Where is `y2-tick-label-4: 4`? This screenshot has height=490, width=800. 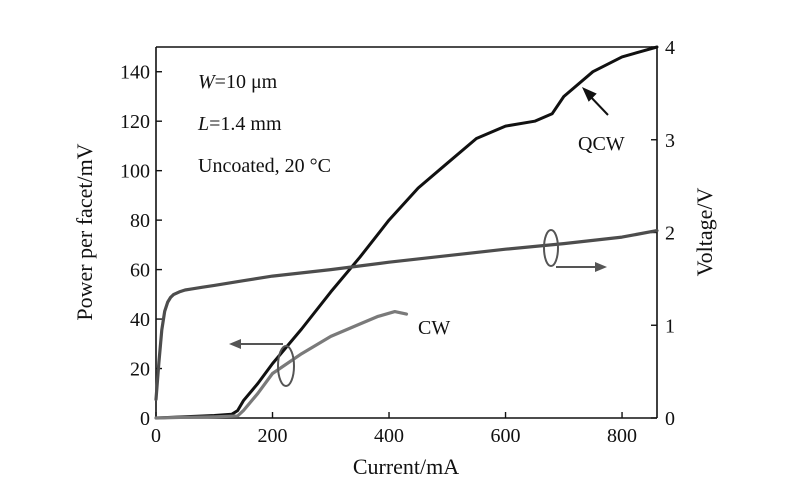 y2-tick-label-4: 4 is located at coordinates (670, 48).